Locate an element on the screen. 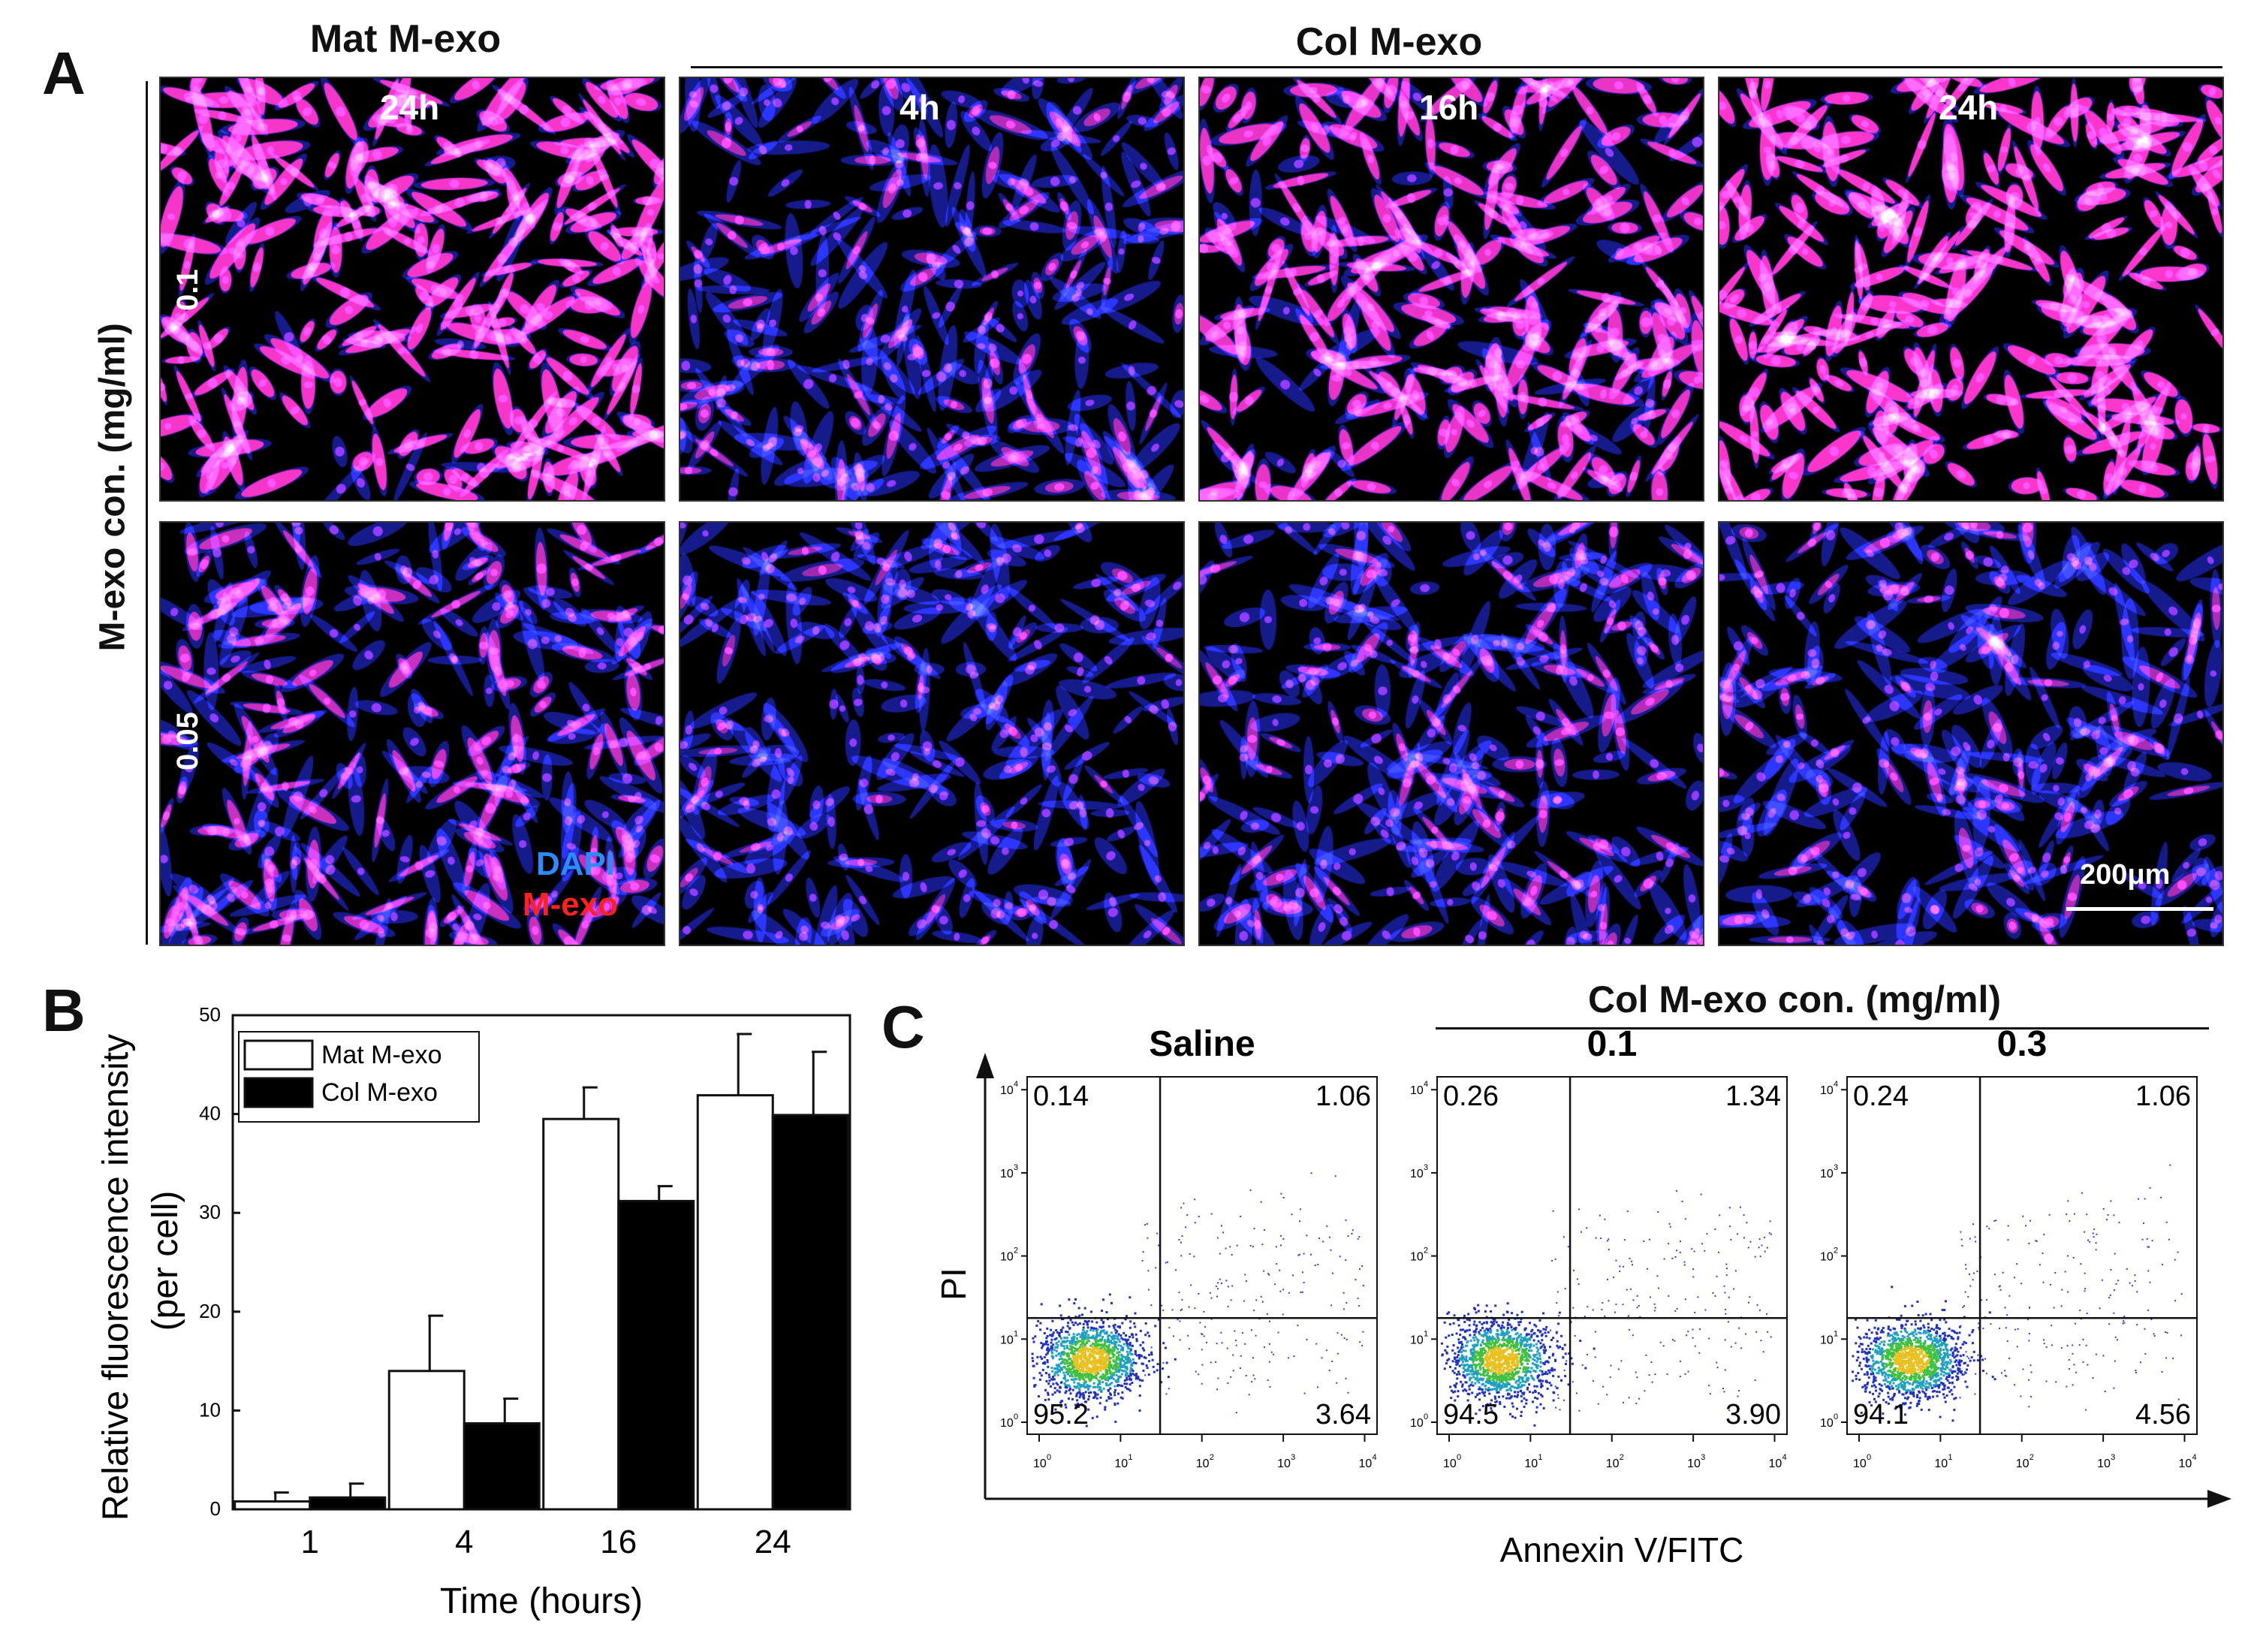  y-tick-label: 30 is located at coordinates (210, 1212).